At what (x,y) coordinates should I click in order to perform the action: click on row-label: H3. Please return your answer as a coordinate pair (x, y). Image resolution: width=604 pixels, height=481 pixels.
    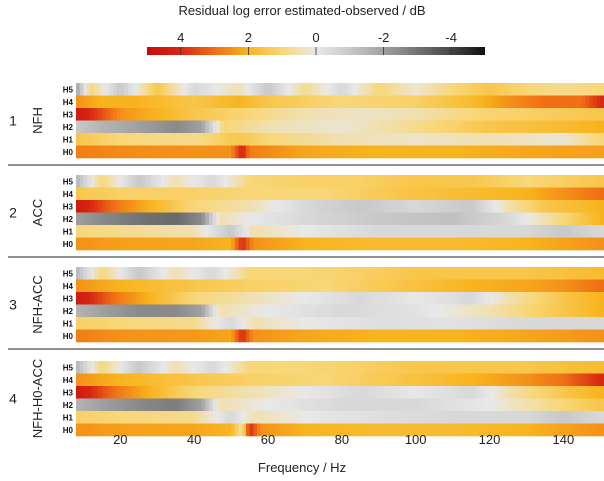
    Looking at the image, I should click on (68, 206).